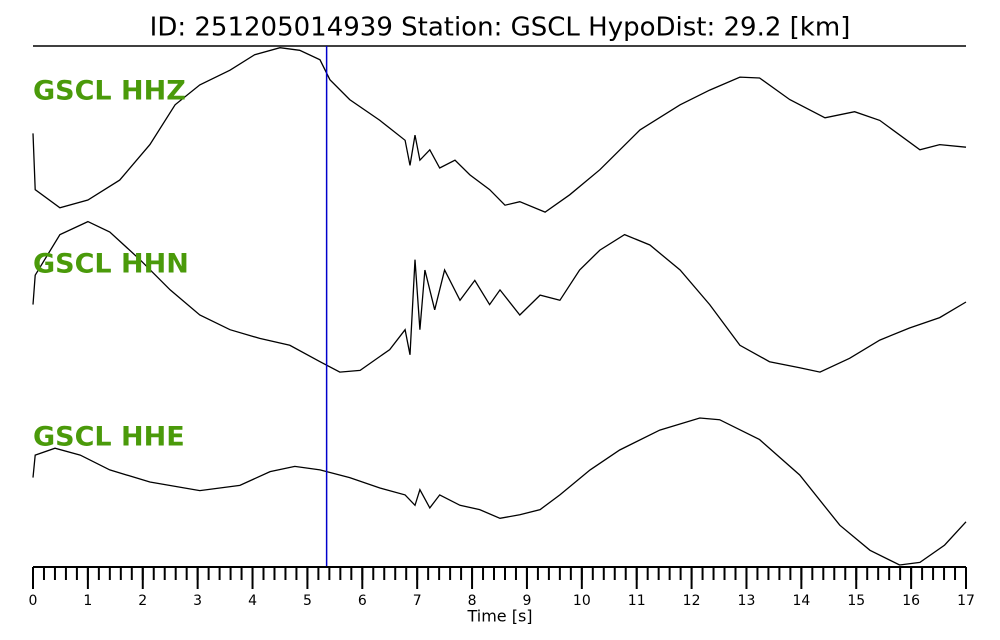 Image resolution: width=1000 pixels, height=640 pixels. Describe the element at coordinates (582, 601) in the screenshot. I see `x-tick-label: 10` at that location.